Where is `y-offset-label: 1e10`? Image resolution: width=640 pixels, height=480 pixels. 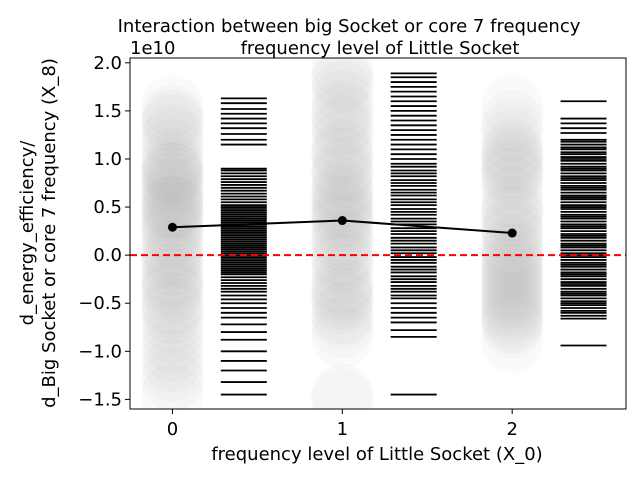
y-offset-label: 1e10 is located at coordinates (152, 48).